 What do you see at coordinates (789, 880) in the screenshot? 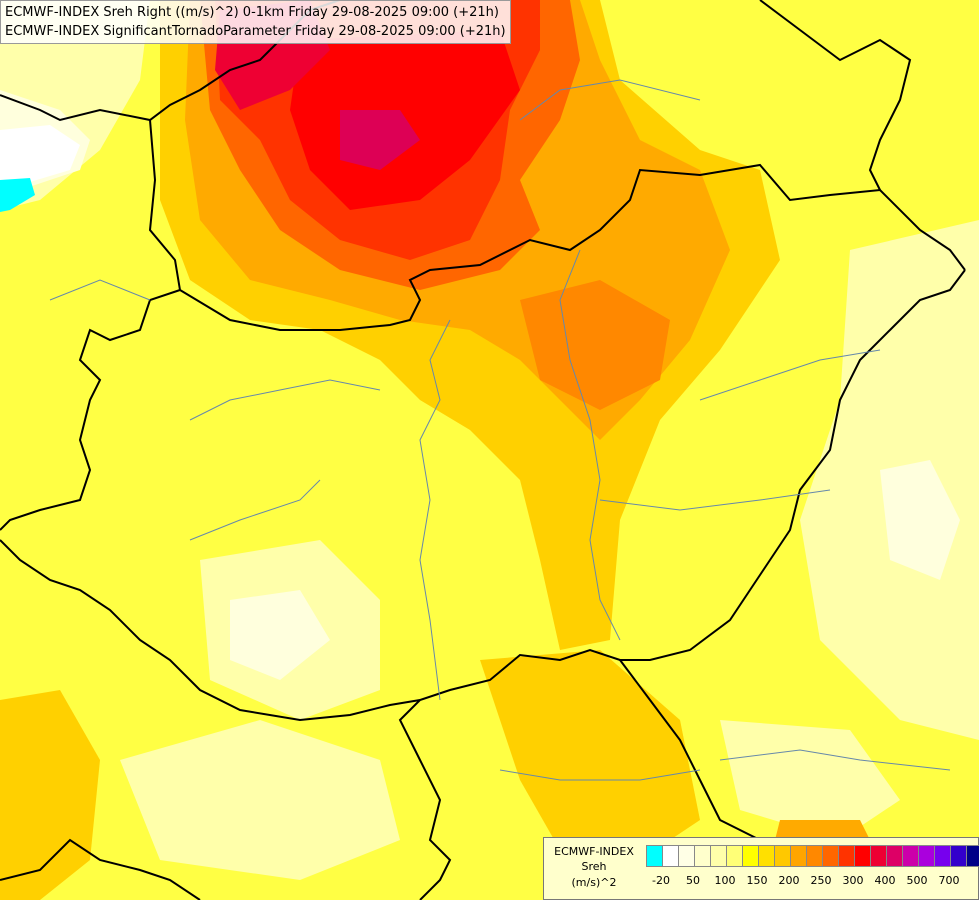
I see `legend-tick: 200` at bounding box center [789, 880].